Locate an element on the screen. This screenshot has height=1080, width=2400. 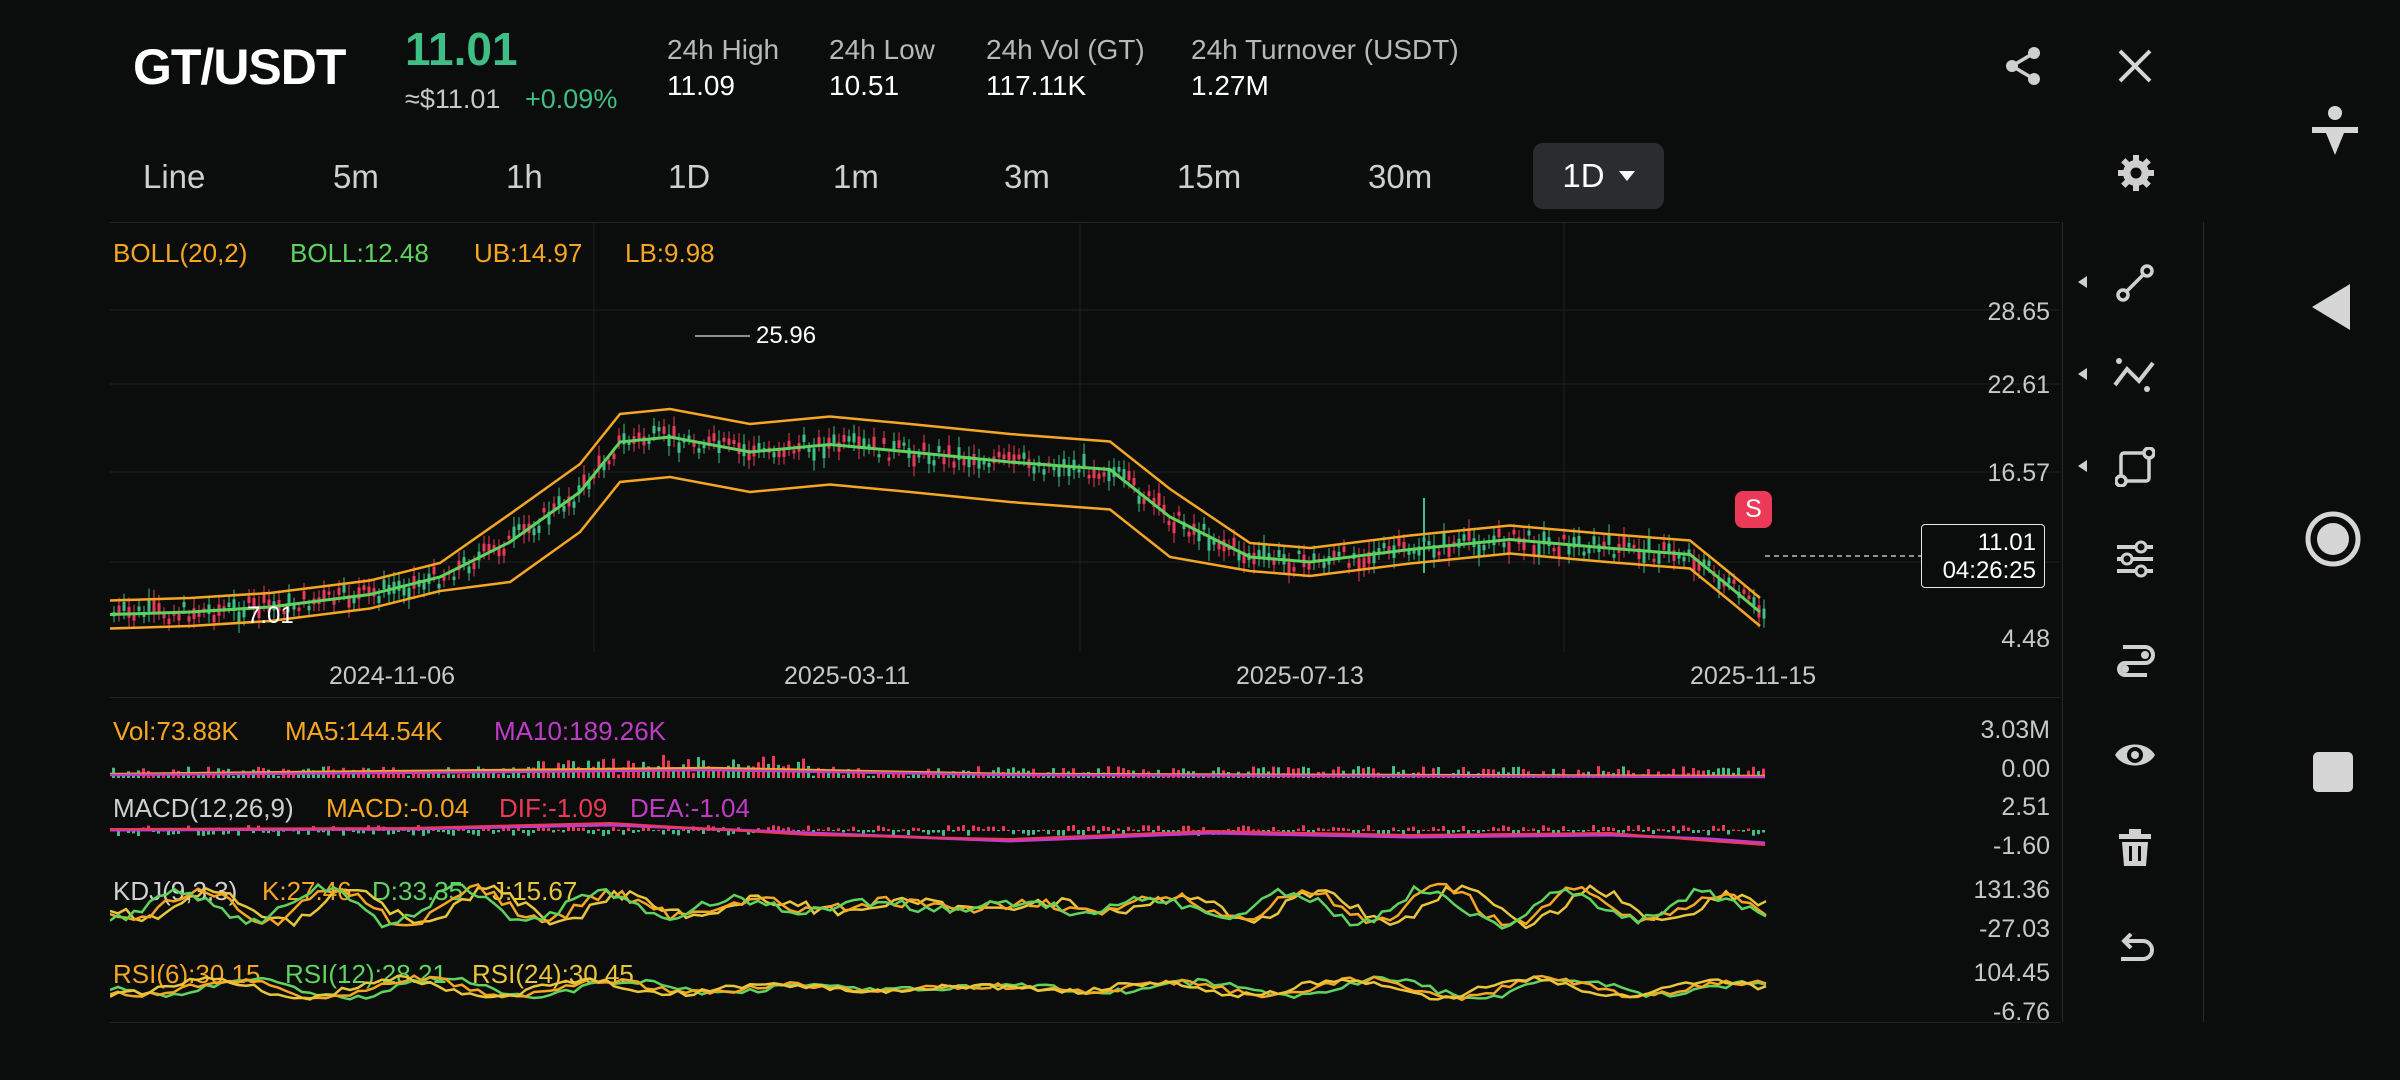
shape-tool-icon is located at coordinates (2135, 467).